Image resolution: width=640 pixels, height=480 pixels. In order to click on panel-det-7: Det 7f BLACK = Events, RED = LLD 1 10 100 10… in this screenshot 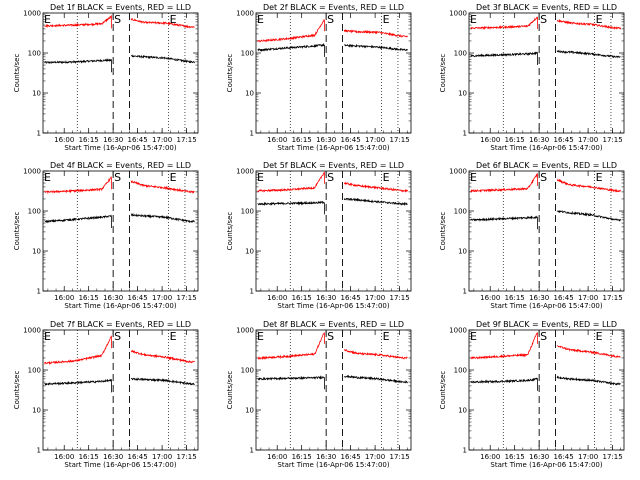, I will do `click(106, 394)`.